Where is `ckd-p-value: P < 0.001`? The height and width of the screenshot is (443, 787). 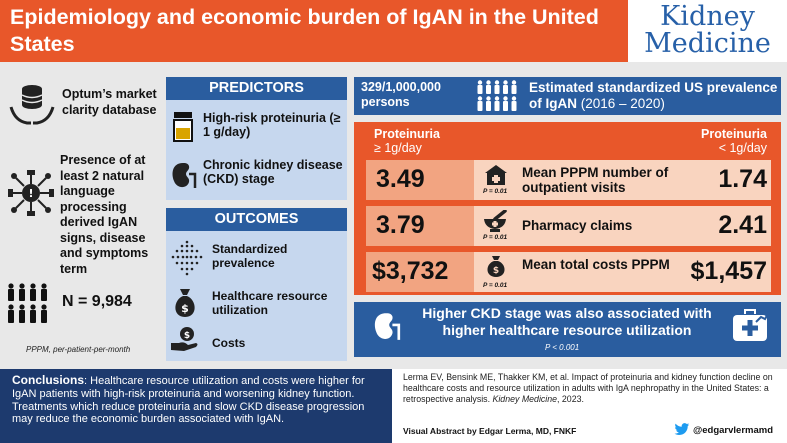 ckd-p-value: P < 0.001 is located at coordinates (562, 347).